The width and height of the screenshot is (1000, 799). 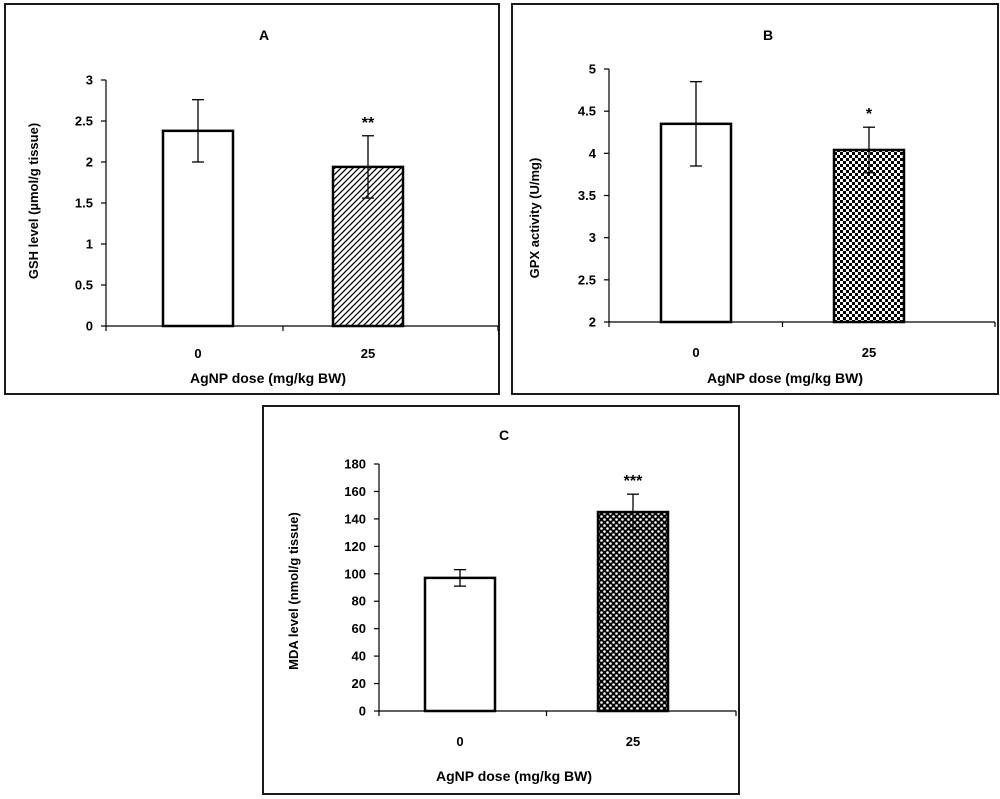 I want to click on chart-title: B, so click(x=768, y=35).